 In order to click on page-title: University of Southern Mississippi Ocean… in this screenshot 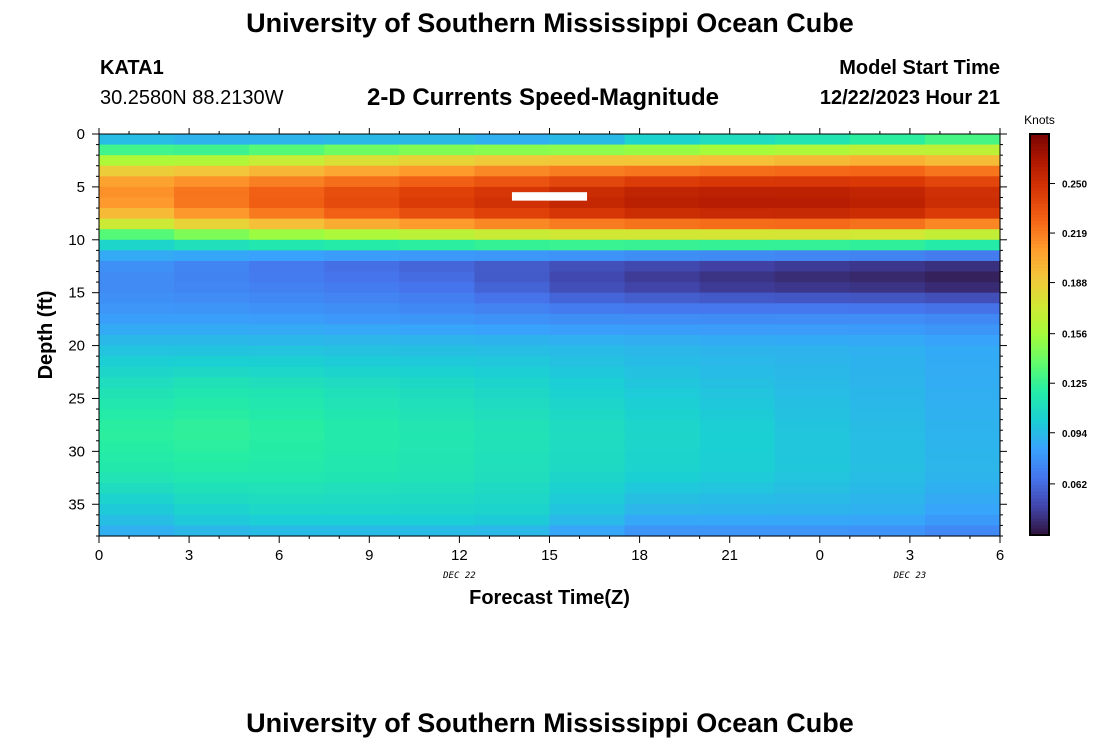, I will do `click(550, 23)`.